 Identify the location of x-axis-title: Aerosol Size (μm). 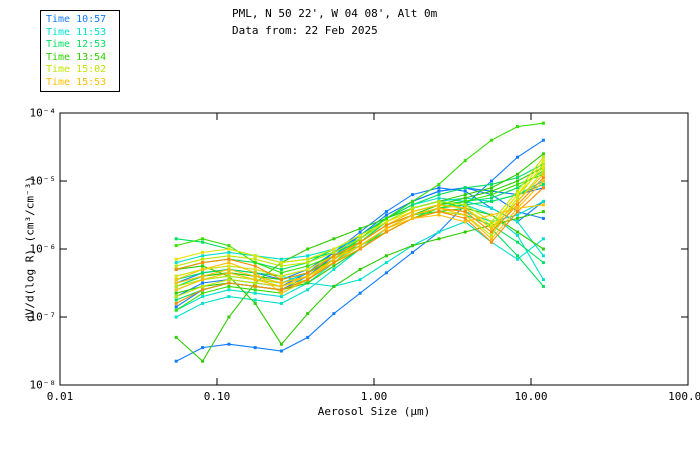
(374, 411).